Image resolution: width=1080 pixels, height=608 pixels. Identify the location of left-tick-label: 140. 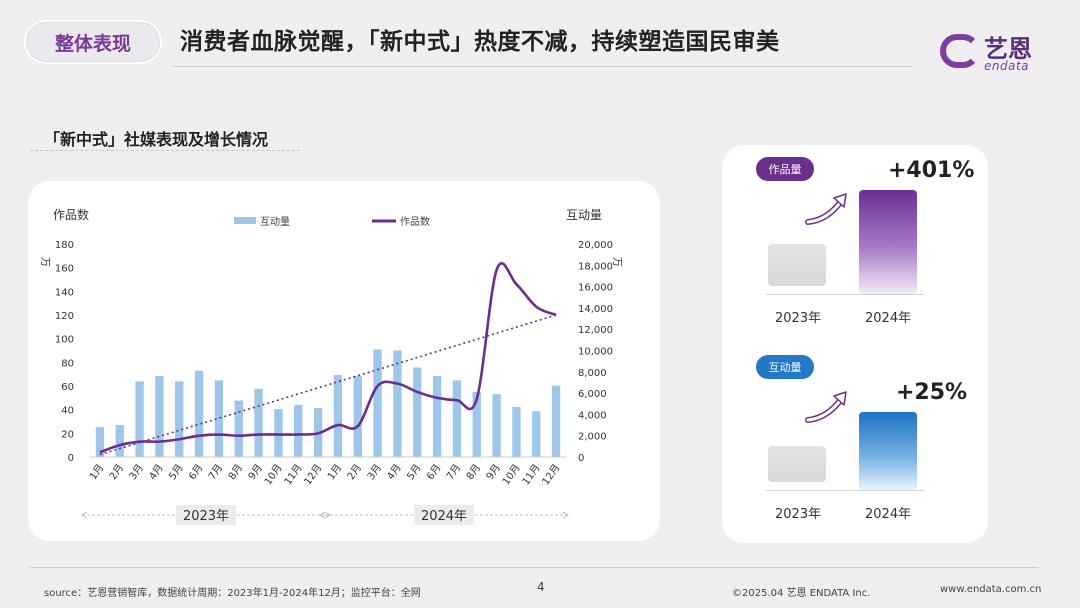
(64, 292).